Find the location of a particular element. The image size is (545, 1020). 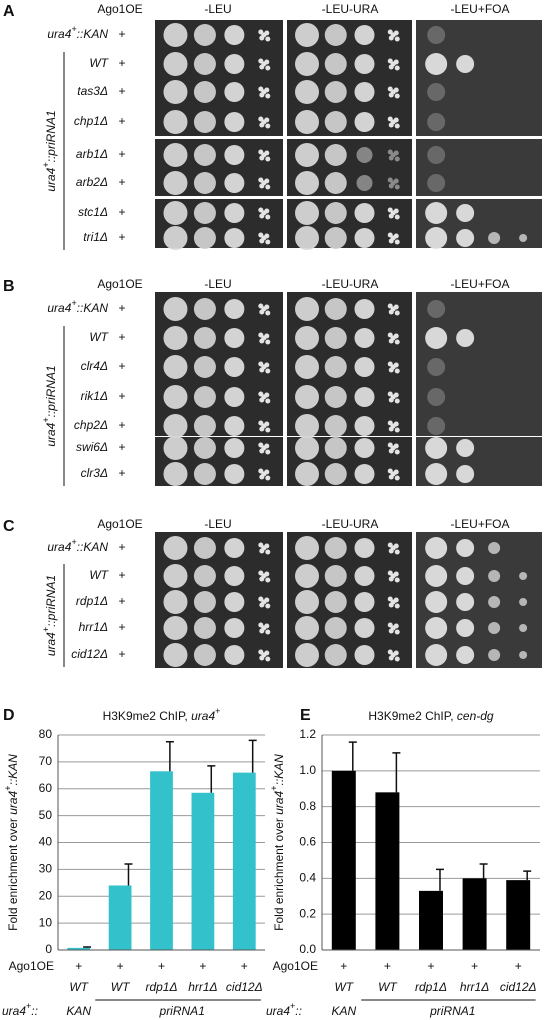

row-label-part: ura4 is located at coordinates (59, 547).